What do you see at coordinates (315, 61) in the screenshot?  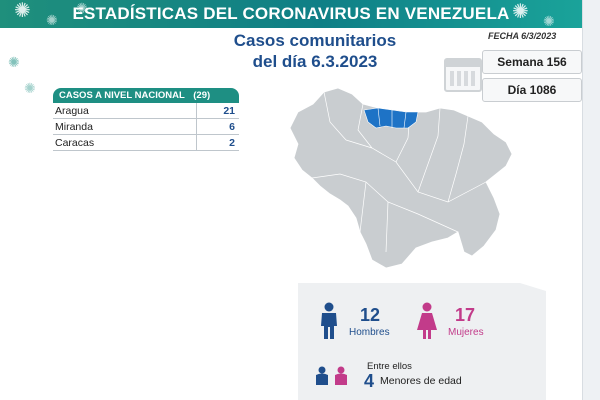 I see `headline-line2: del día 6.3.2023` at bounding box center [315, 61].